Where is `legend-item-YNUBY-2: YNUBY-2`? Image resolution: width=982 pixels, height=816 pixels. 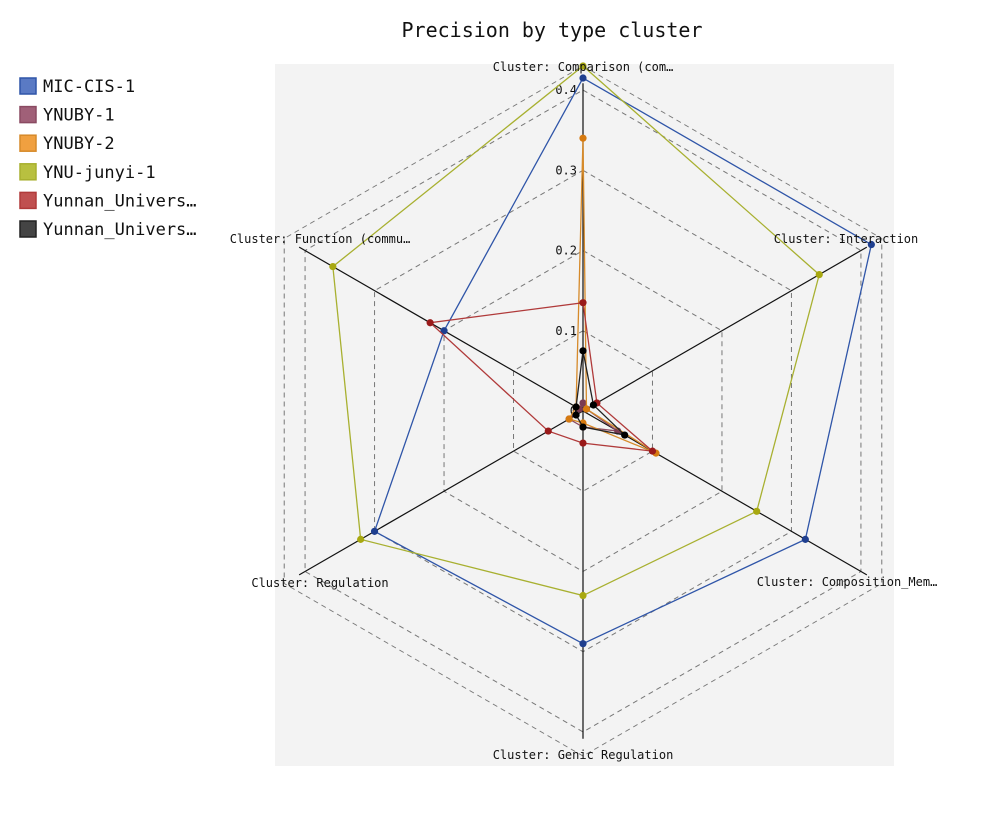
legend-item-YNUBY-2: YNUBY-2 is located at coordinates (67, 144).